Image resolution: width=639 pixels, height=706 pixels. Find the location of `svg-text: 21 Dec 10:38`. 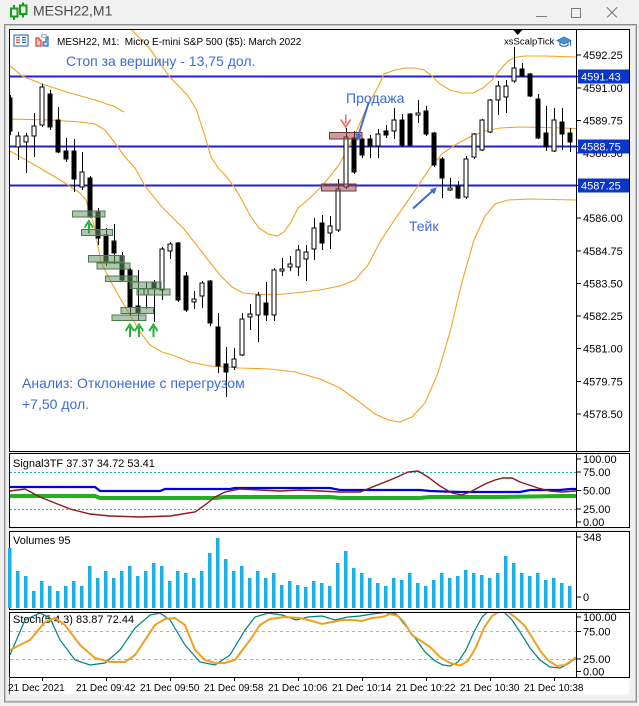

svg-text: 21 Dec 10:38 is located at coordinates (554, 688).